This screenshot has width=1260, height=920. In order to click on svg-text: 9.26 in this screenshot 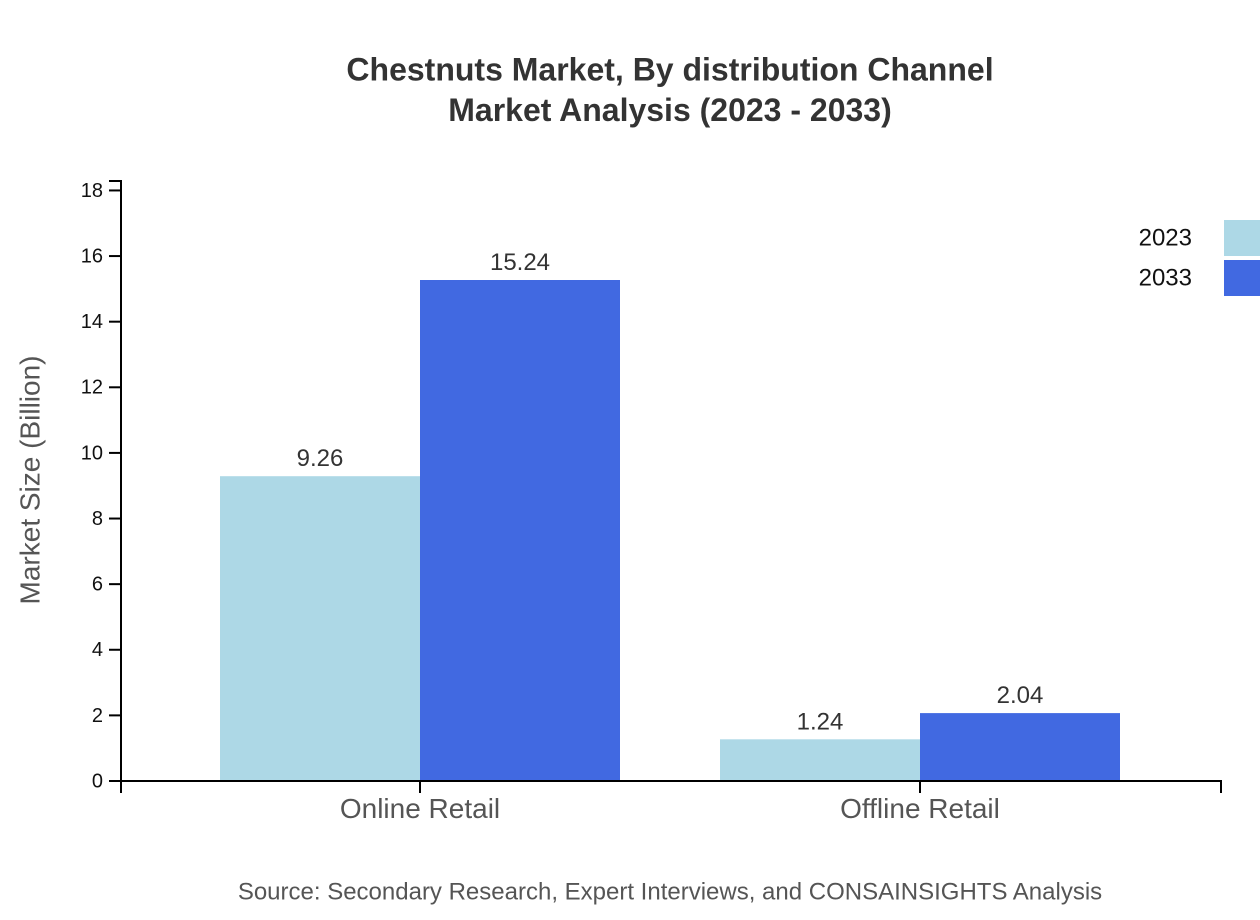, I will do `click(320, 458)`.